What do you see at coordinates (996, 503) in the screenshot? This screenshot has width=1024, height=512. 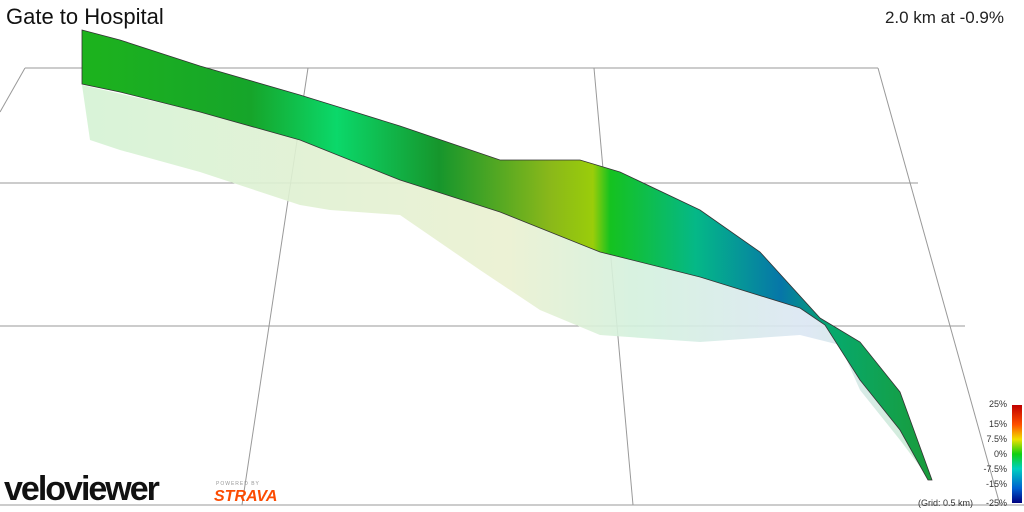 I see `legend-label: -25%` at bounding box center [996, 503].